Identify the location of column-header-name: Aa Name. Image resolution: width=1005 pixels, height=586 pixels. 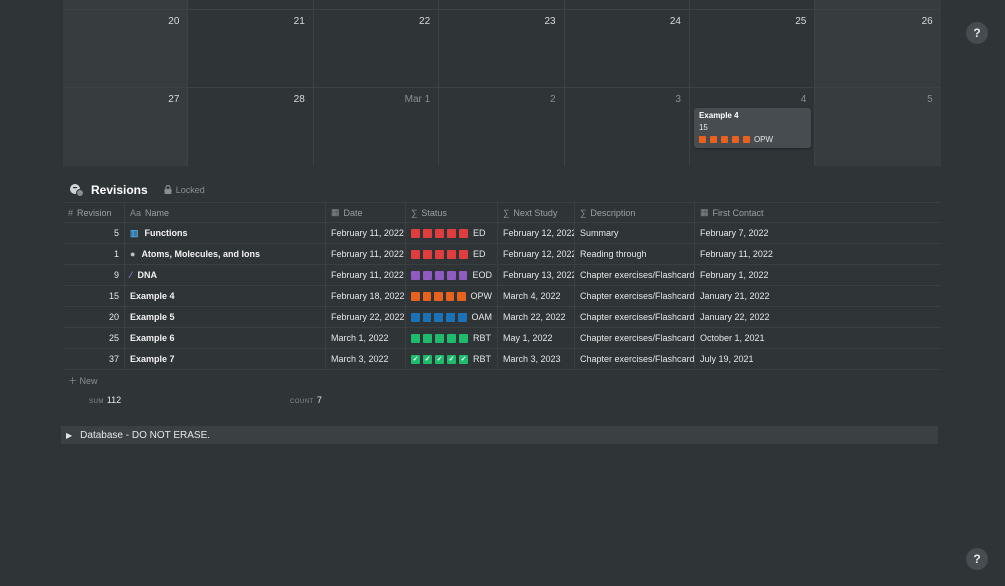
(225, 212).